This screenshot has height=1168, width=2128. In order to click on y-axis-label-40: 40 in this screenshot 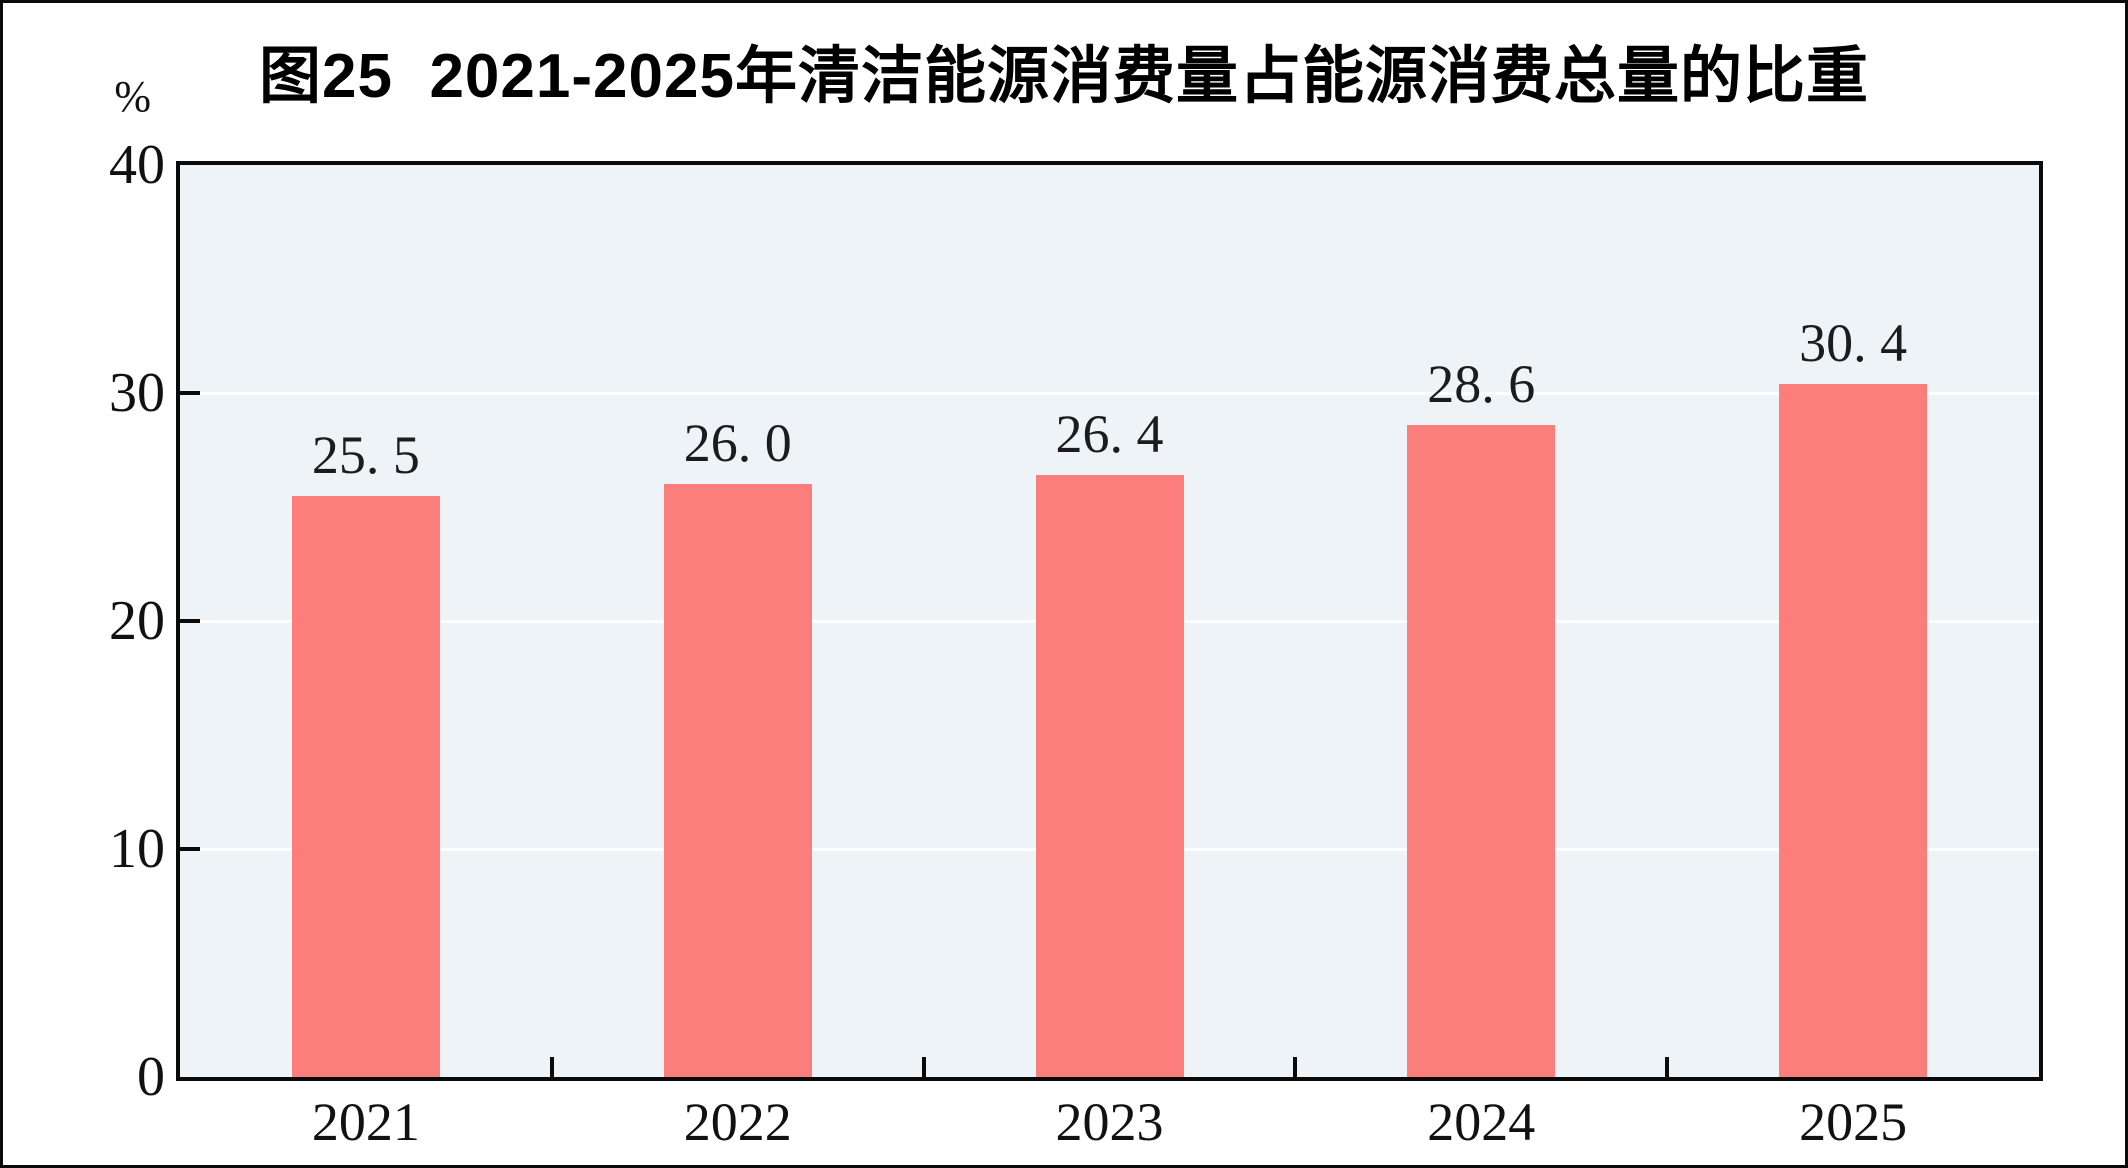, I will do `click(137, 165)`.